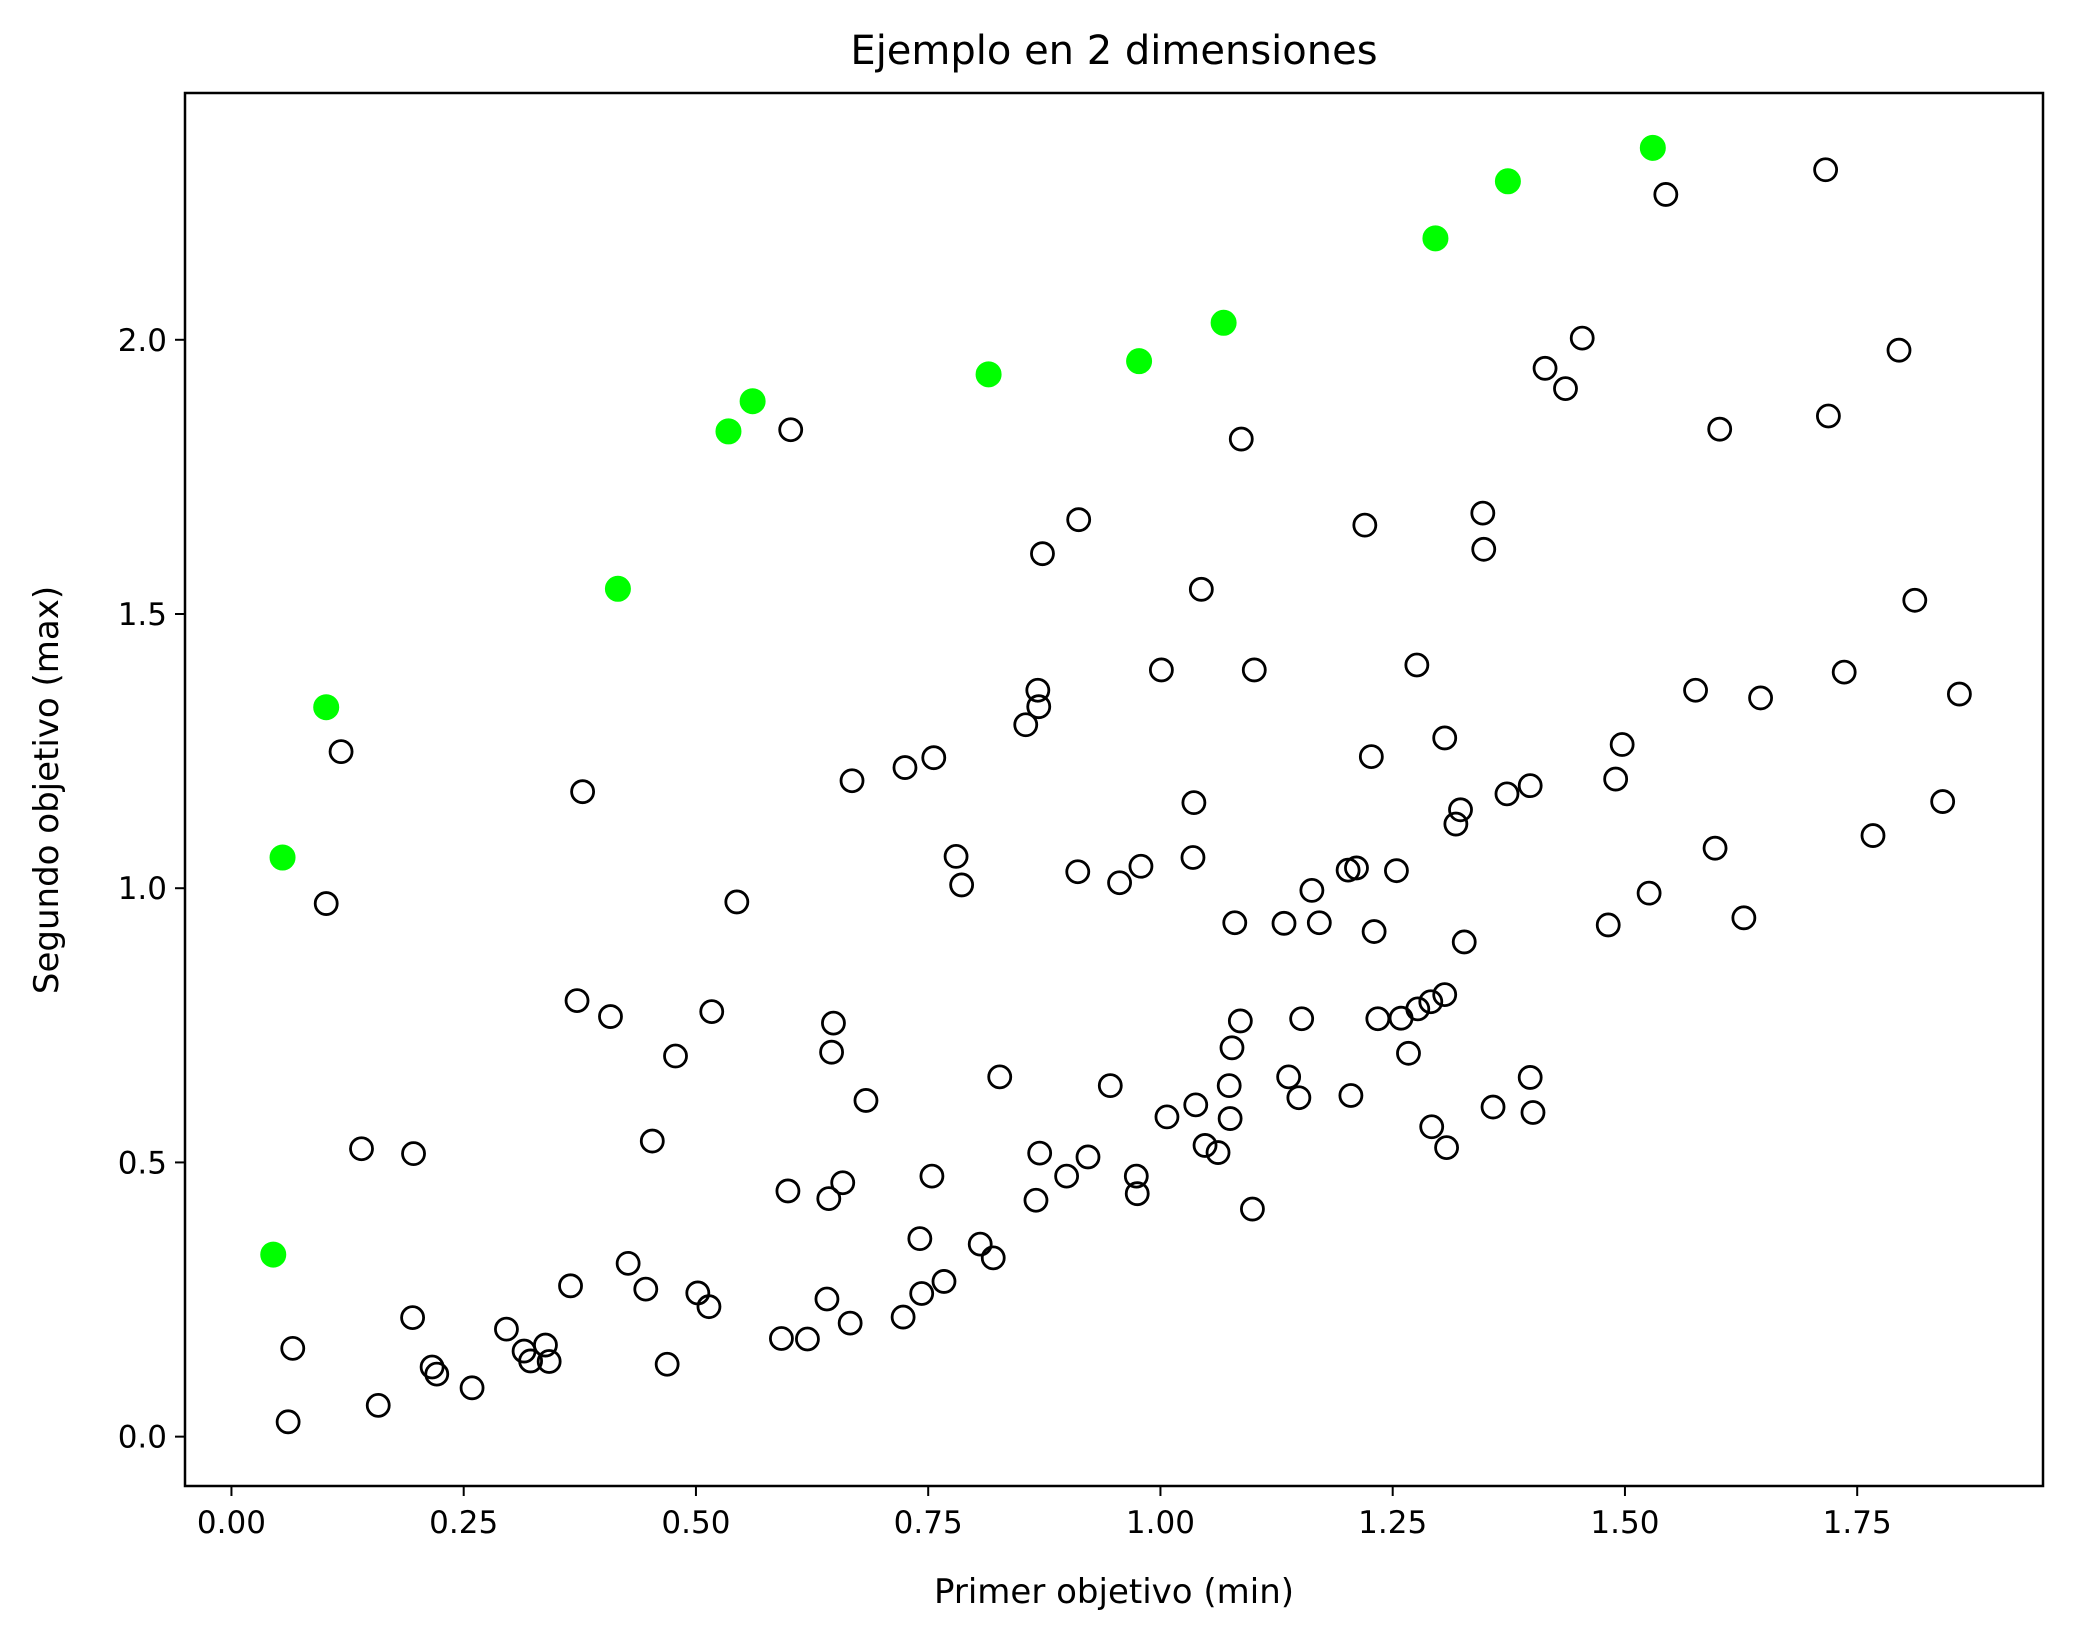 The image size is (2074, 1638). I want to click on x-tick-label: 1.50, so click(1624, 1523).